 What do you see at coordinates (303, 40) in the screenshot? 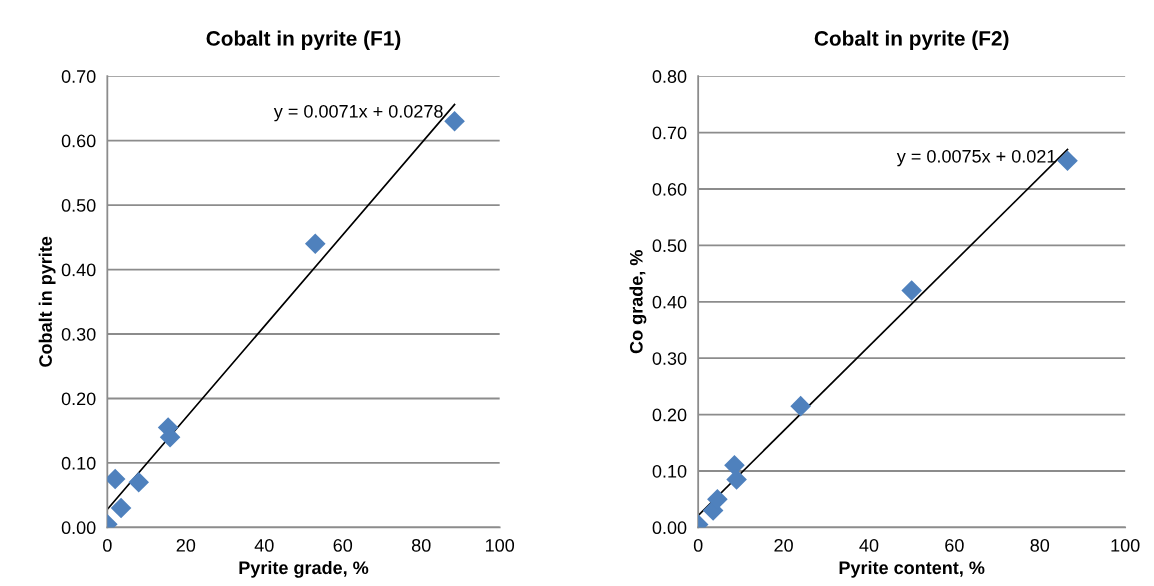
I see `chart-title: Cobalt in pyrite (F1)` at bounding box center [303, 40].